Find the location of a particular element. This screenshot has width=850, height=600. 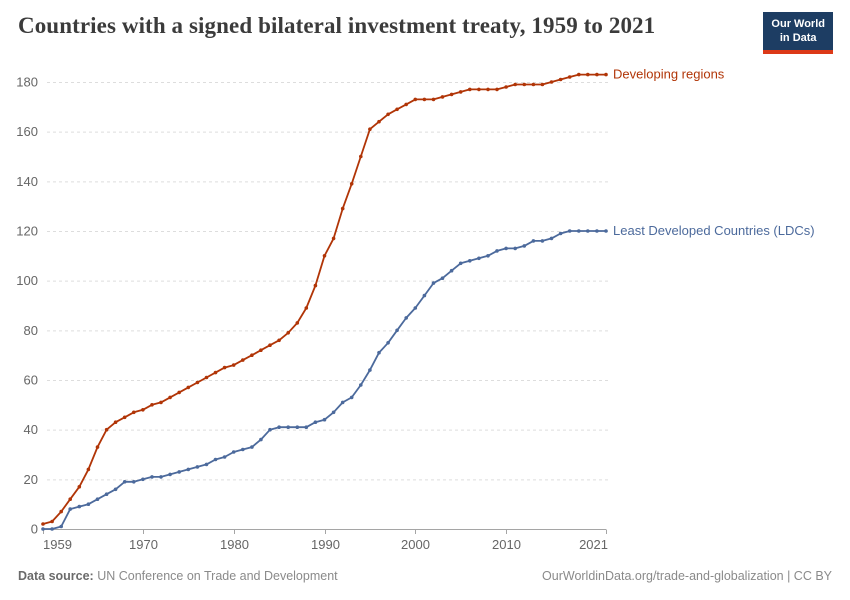

y-tick-label: 60 is located at coordinates (31, 380).